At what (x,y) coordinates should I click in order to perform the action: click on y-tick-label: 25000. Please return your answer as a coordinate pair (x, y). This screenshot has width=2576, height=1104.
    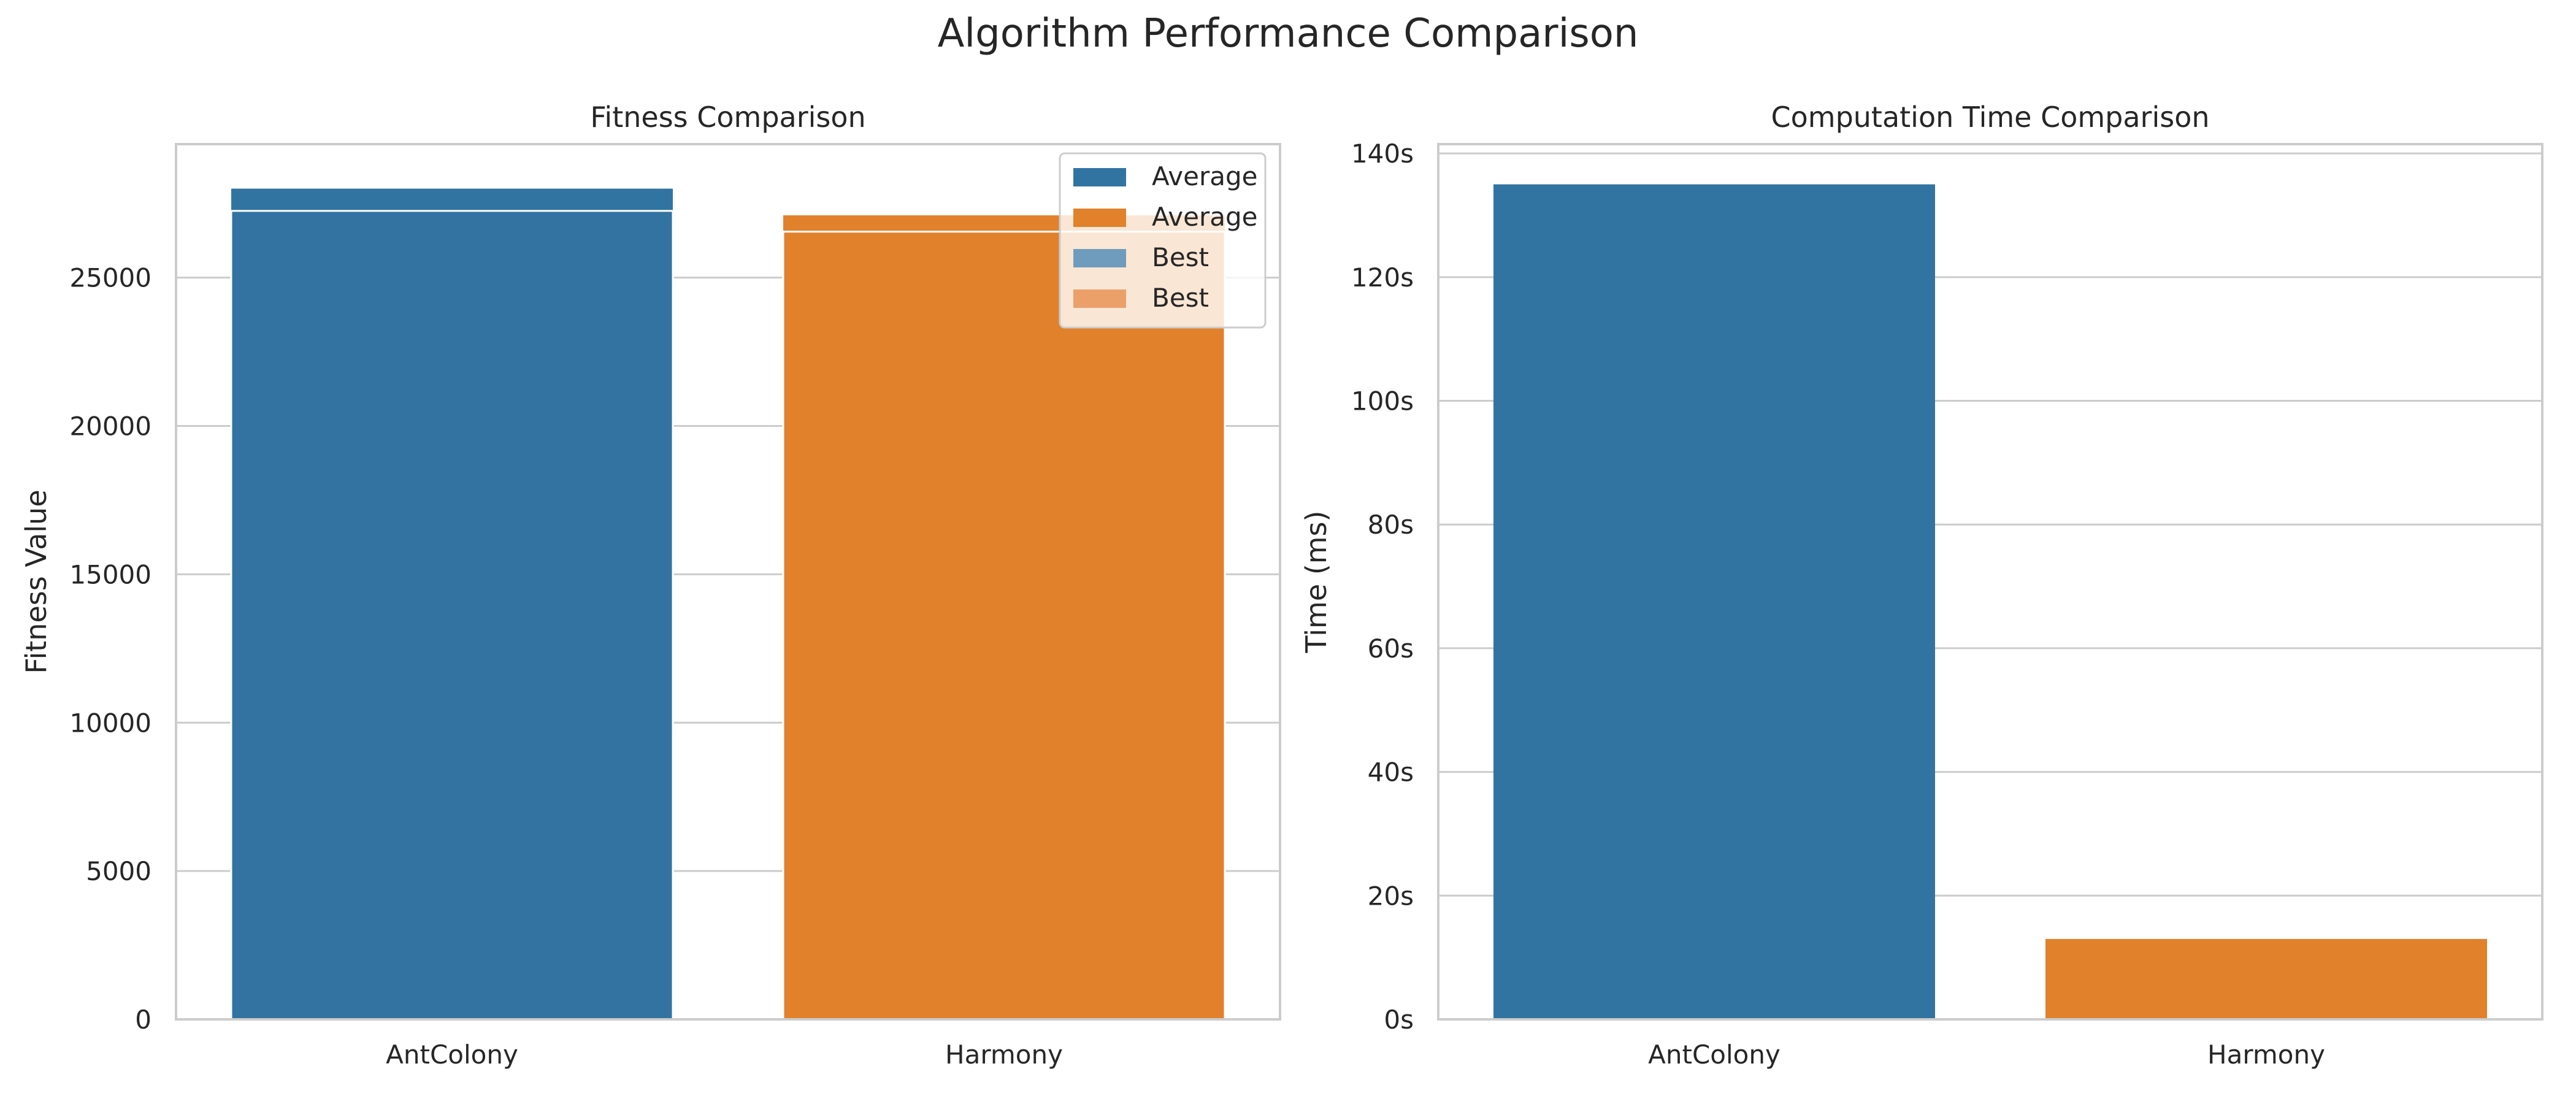
    Looking at the image, I should click on (110, 278).